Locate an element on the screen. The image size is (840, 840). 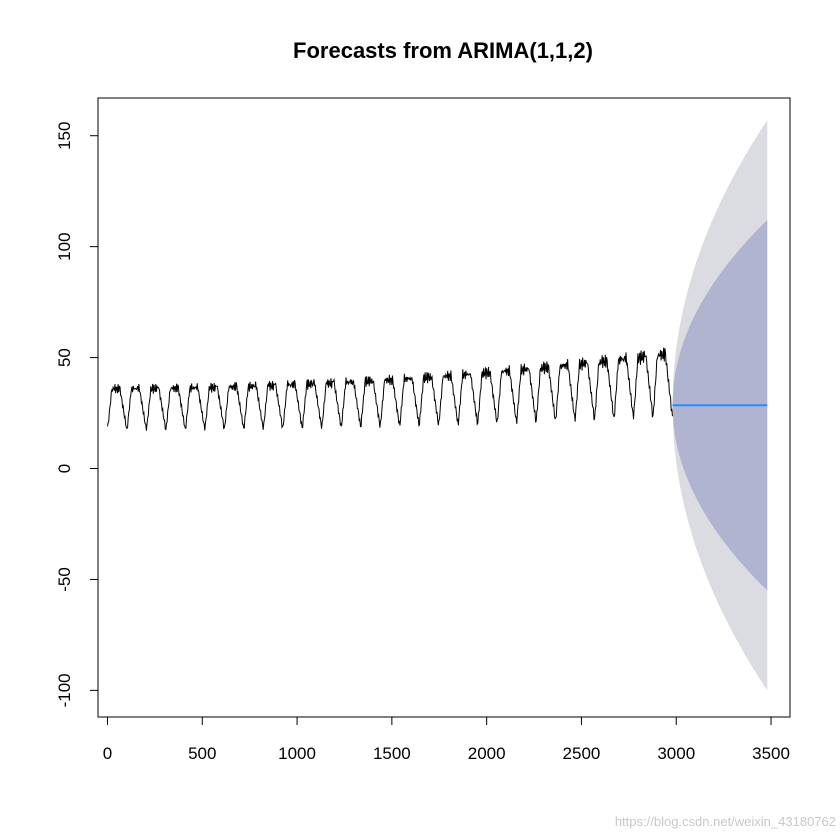
y-tick-label: -100 is located at coordinates (64, 690).